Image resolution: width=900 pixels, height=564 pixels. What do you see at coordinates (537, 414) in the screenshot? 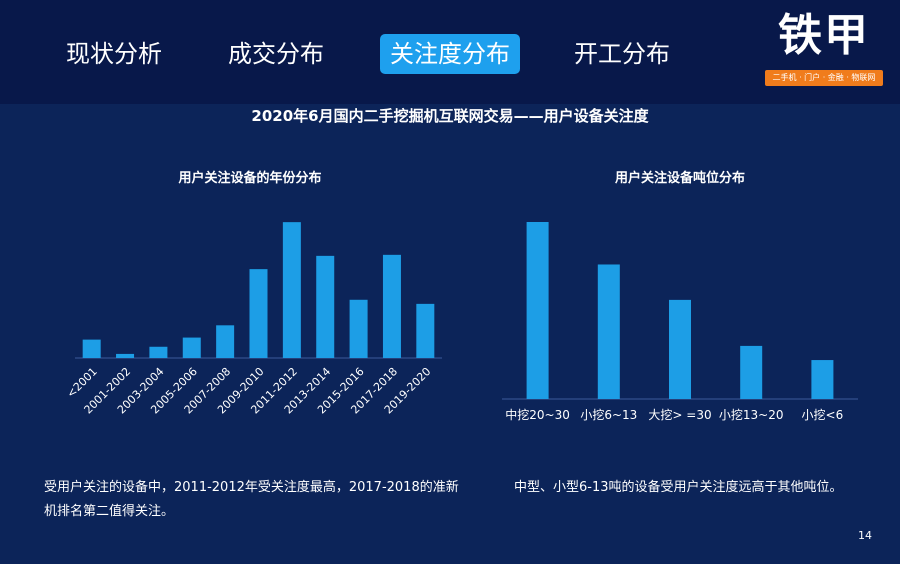
I see `tick-label: 中挖20~30` at bounding box center [537, 414].